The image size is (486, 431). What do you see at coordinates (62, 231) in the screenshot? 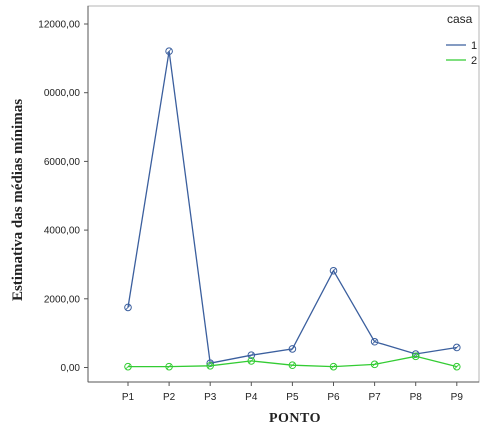
I see `y-tick-label: 4000,00` at bounding box center [62, 231].